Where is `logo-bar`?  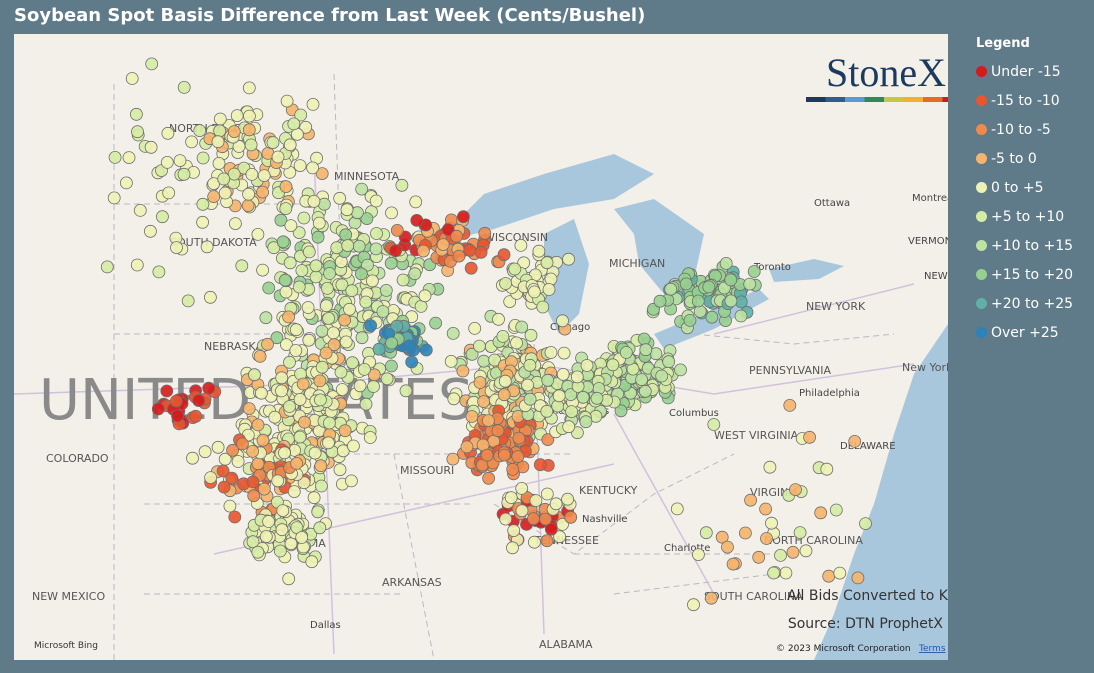 logo-bar is located at coordinates (894, 99).